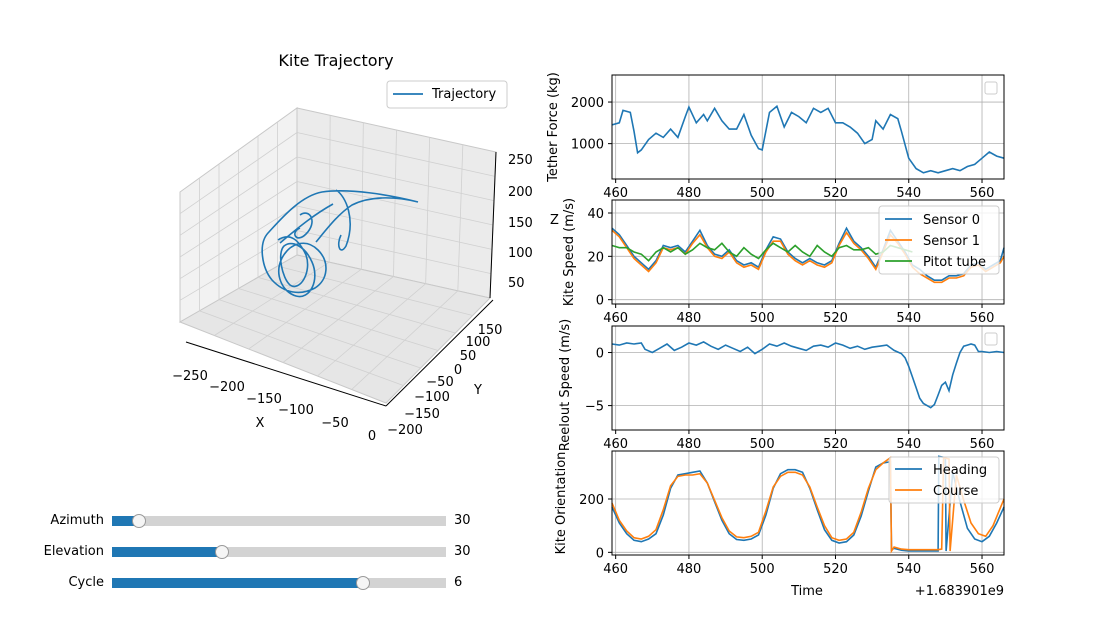 Image resolution: width=1115 pixels, height=624 pixels. I want to click on z-tick: 200, so click(520, 192).